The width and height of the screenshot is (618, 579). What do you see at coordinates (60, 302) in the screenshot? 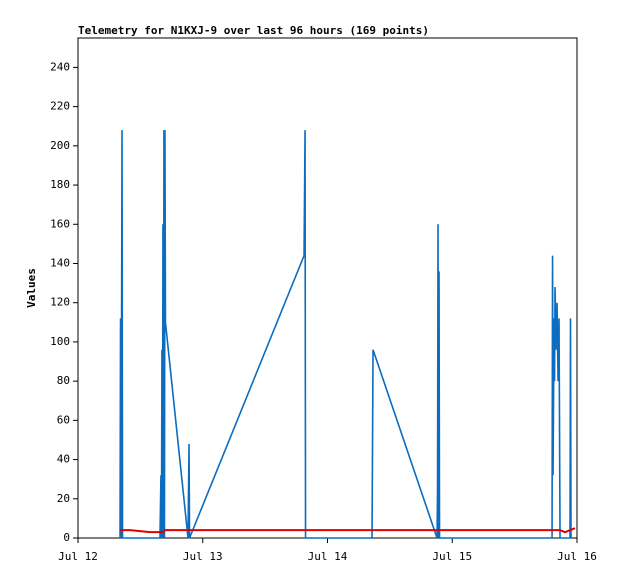
I see `y-tick-label: 120` at bounding box center [60, 302].